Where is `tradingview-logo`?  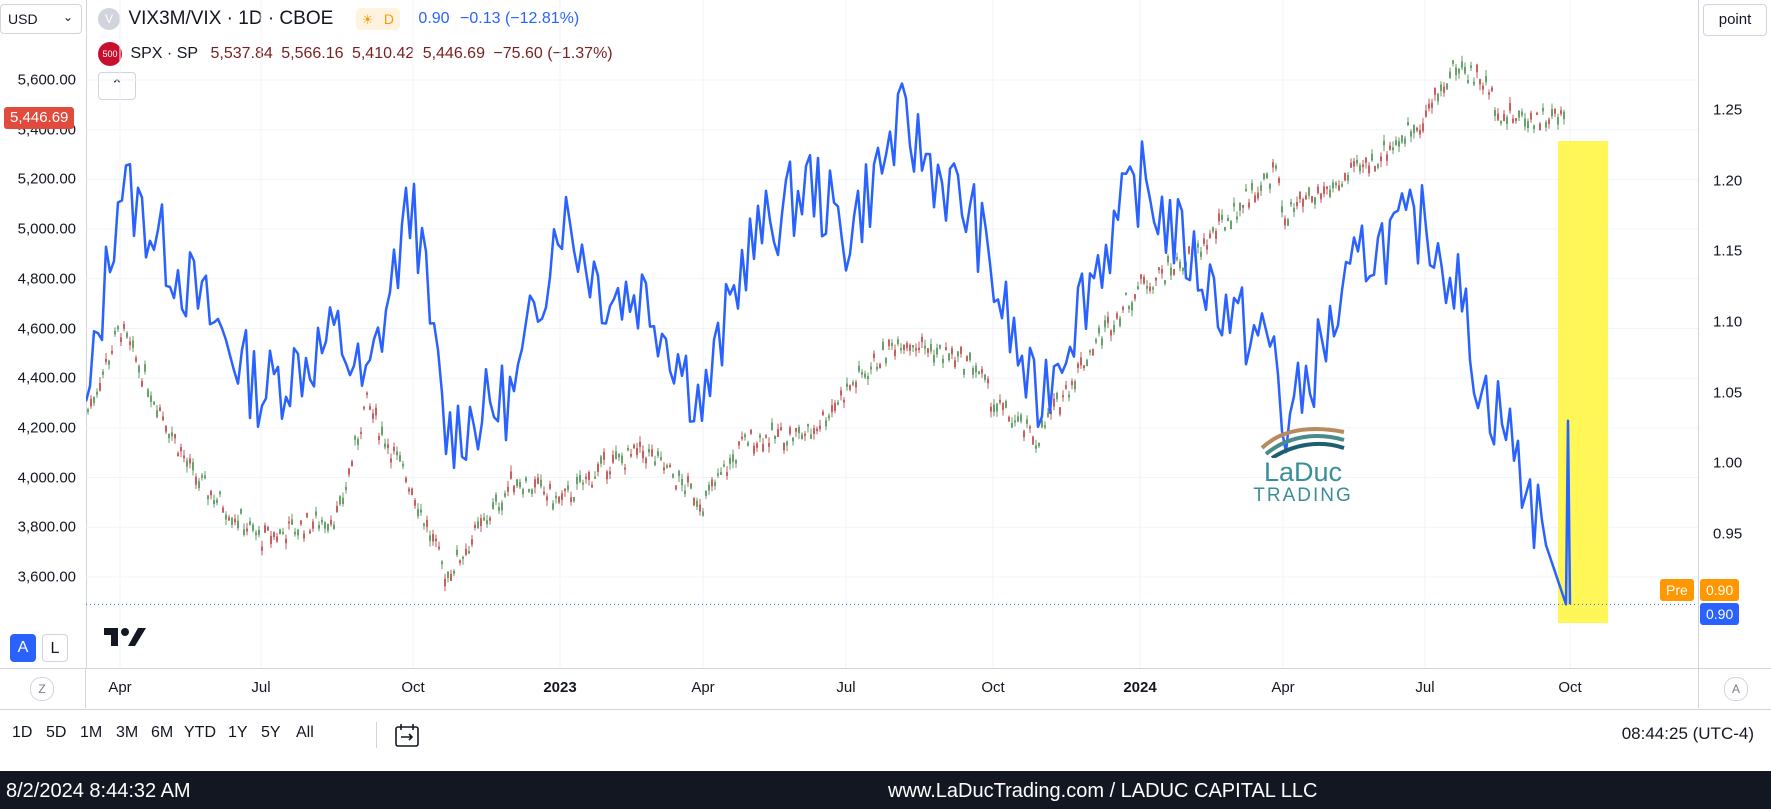 tradingview-logo is located at coordinates (125, 638).